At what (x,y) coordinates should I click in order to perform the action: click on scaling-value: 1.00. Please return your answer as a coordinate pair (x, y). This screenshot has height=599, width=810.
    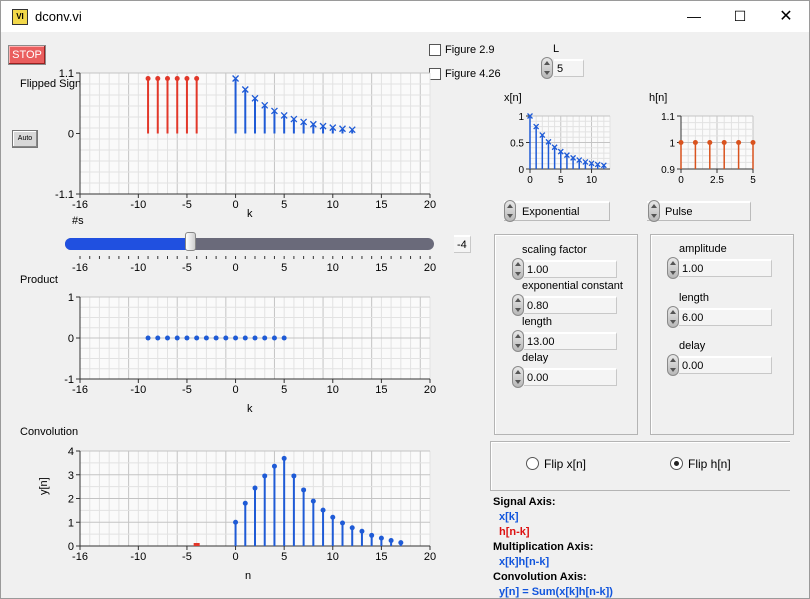
    Looking at the image, I should click on (570, 269).